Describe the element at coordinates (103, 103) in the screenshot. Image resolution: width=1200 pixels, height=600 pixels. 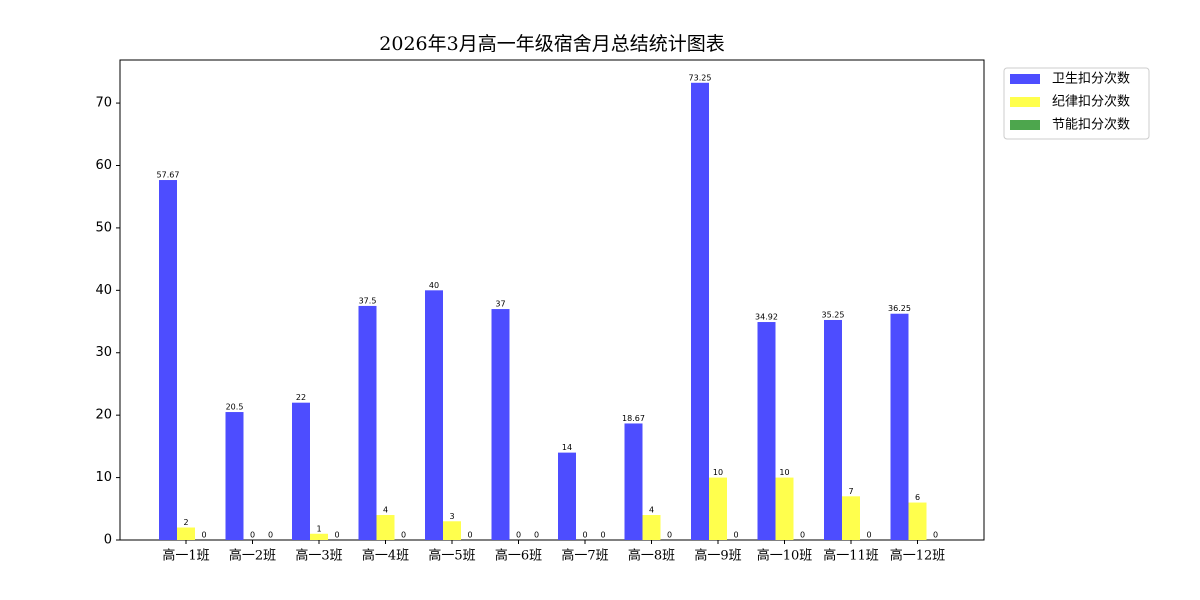
I see `y-tick-label: 70` at that location.